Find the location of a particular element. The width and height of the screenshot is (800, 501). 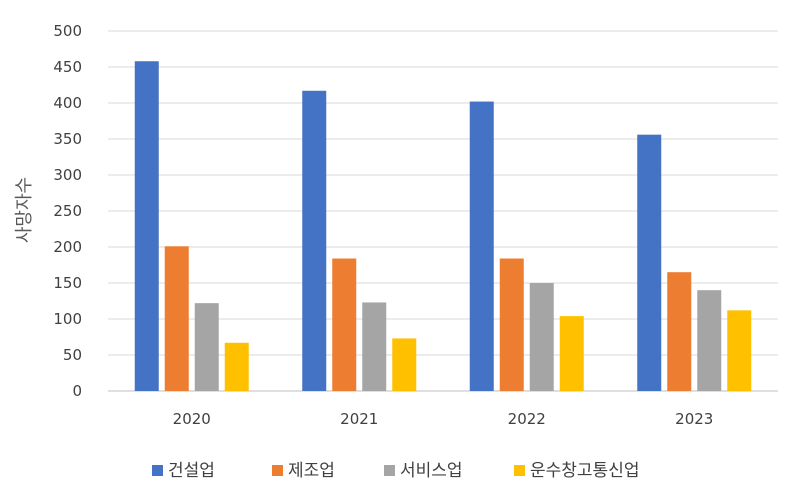

bar-2020-운수창고통신업 is located at coordinates (236, 366).